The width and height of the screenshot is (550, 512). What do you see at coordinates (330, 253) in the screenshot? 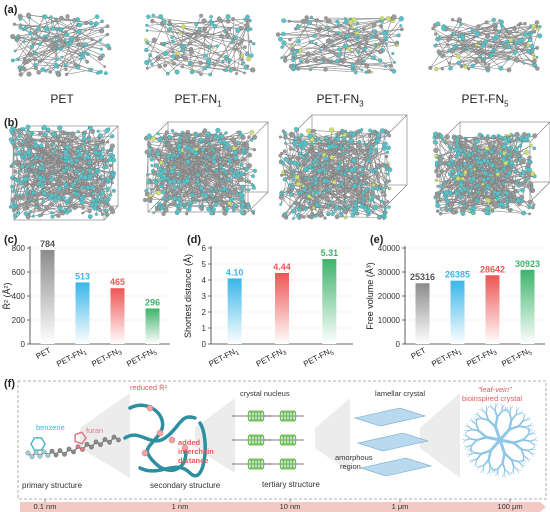
I see `bar-value-label: 5.31` at bounding box center [330, 253].